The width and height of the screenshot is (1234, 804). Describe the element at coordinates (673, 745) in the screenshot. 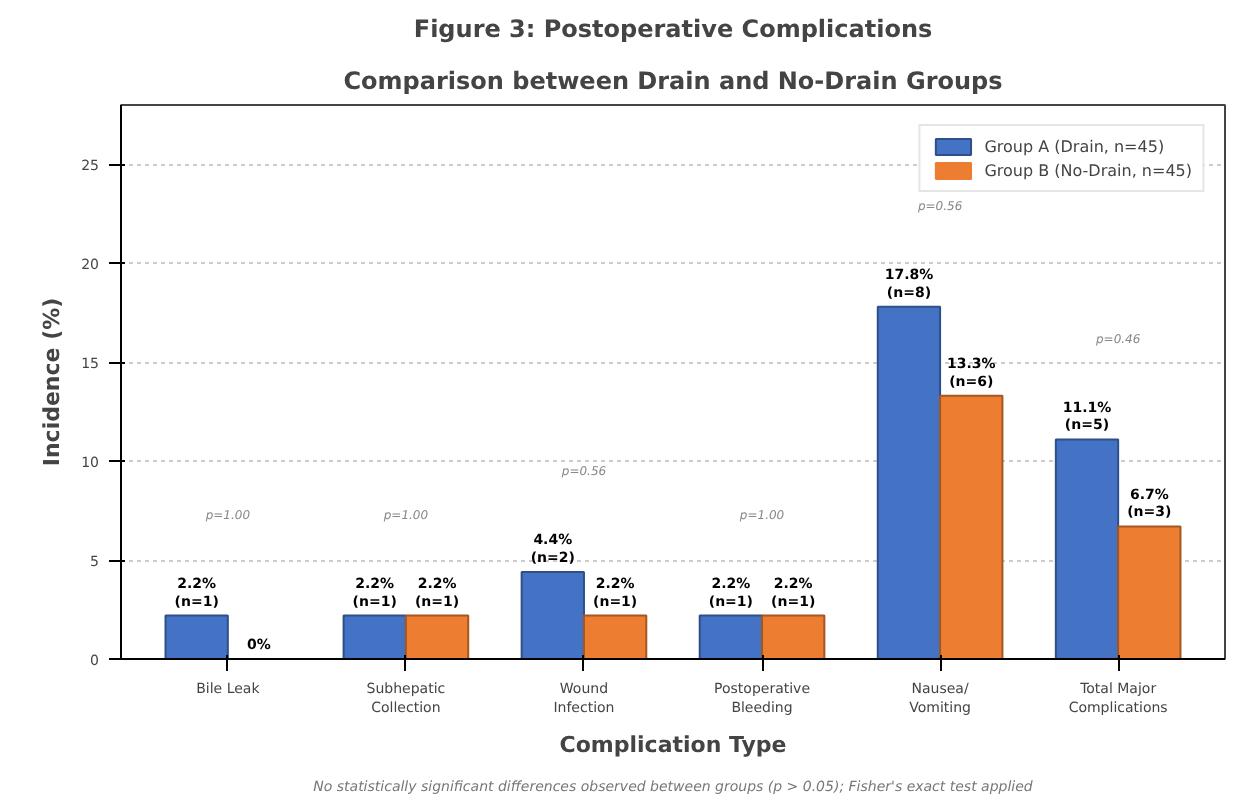

I see `x-axis-title: Complication Type` at that location.